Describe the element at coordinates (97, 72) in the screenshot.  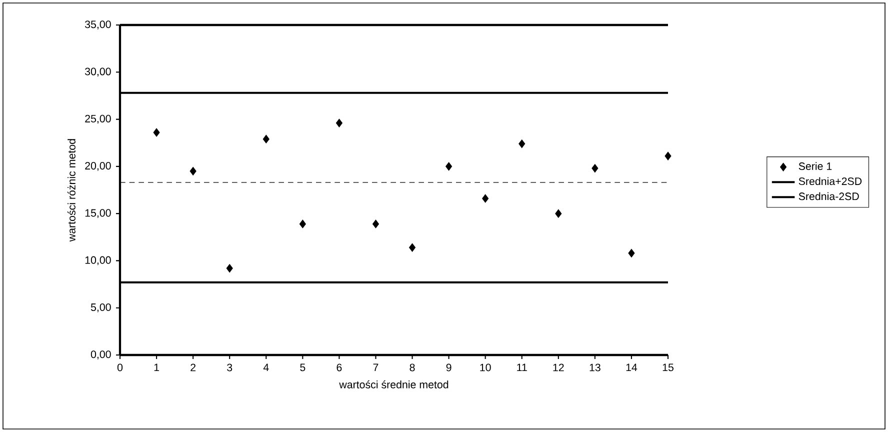
I see `y-tick-label: 30,00` at that location.